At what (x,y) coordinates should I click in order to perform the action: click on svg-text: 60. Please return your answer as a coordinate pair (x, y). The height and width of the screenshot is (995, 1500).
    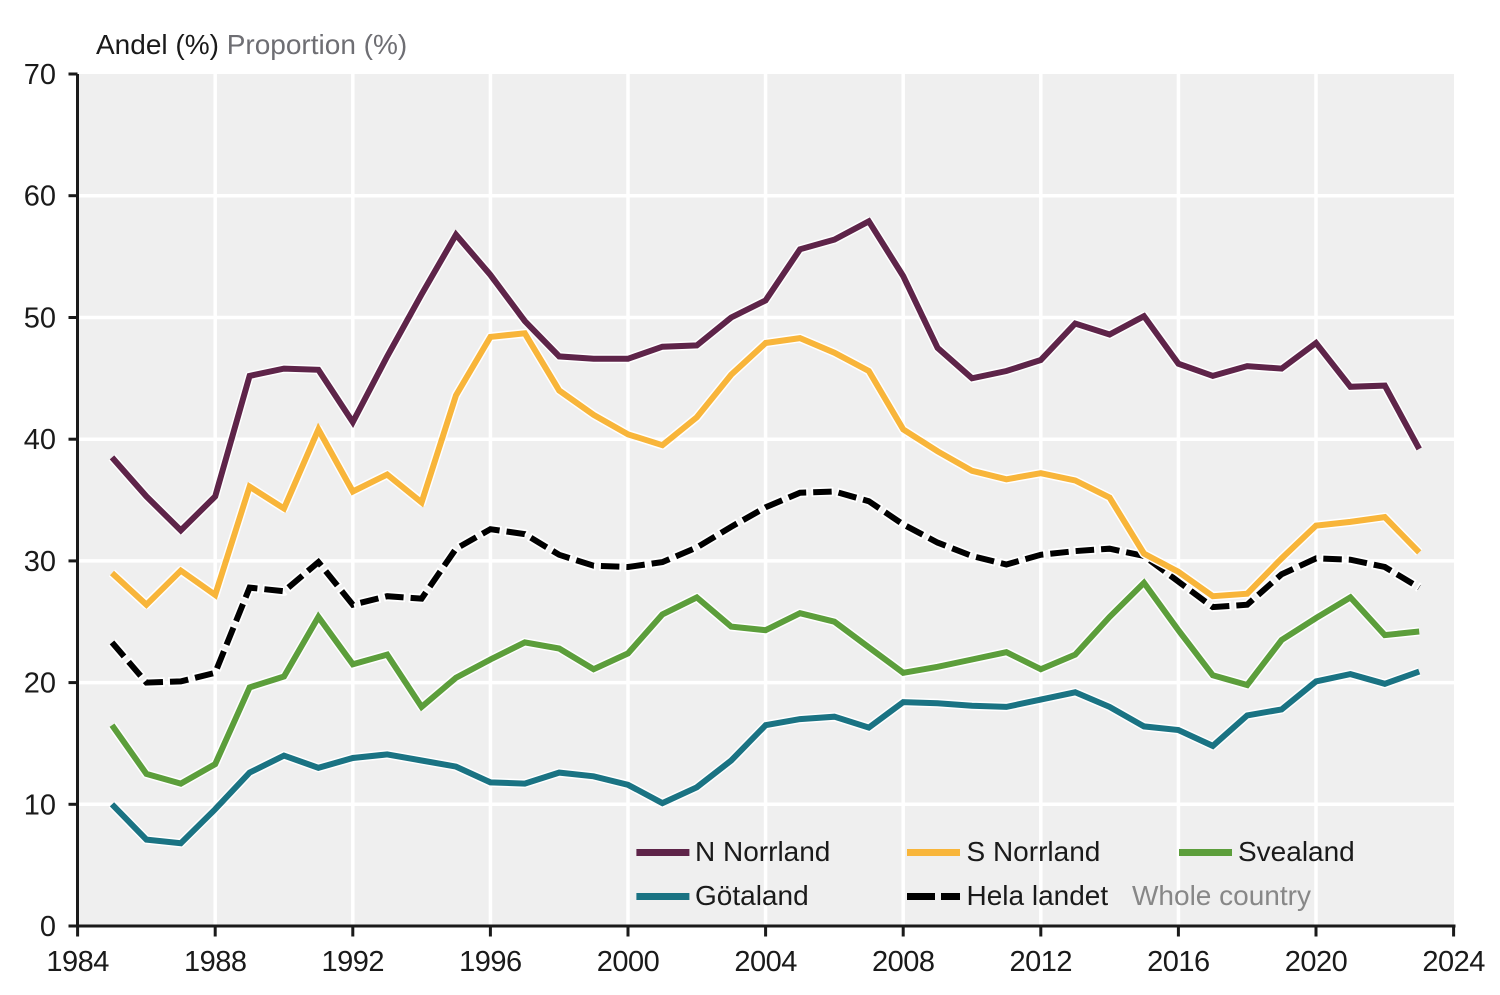
    Looking at the image, I should click on (40, 197).